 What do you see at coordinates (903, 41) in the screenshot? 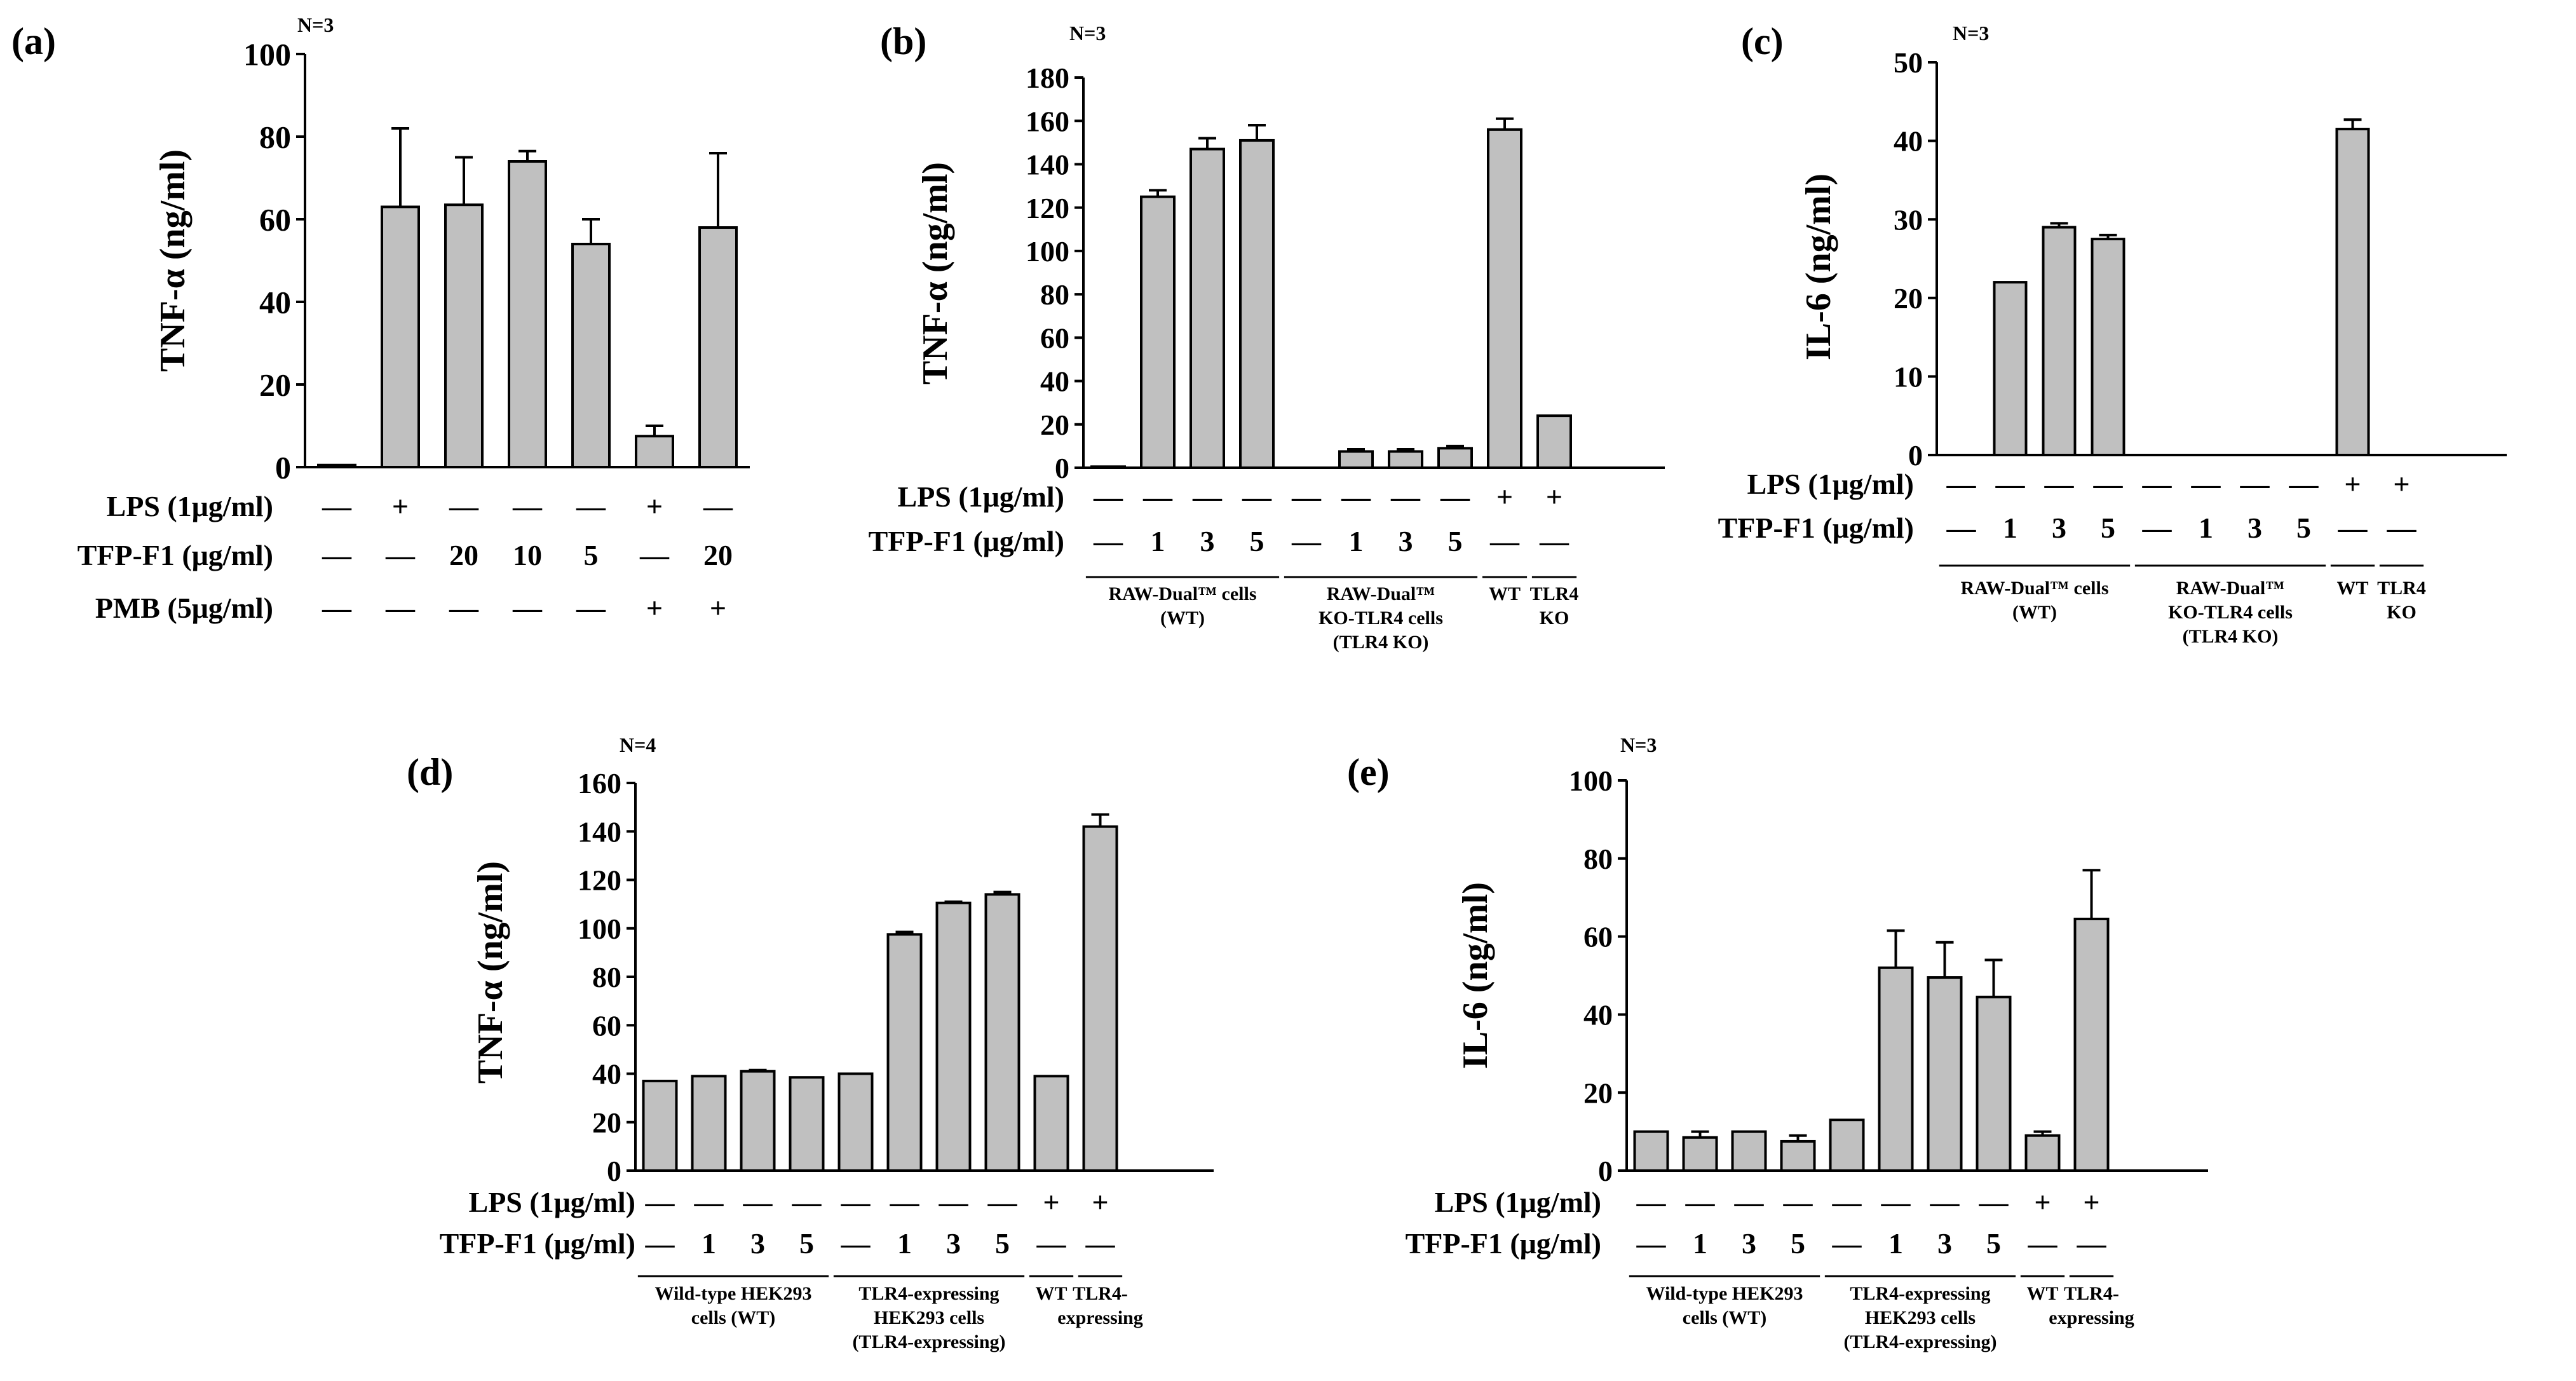
I see `panel-label: (b)` at bounding box center [903, 41].